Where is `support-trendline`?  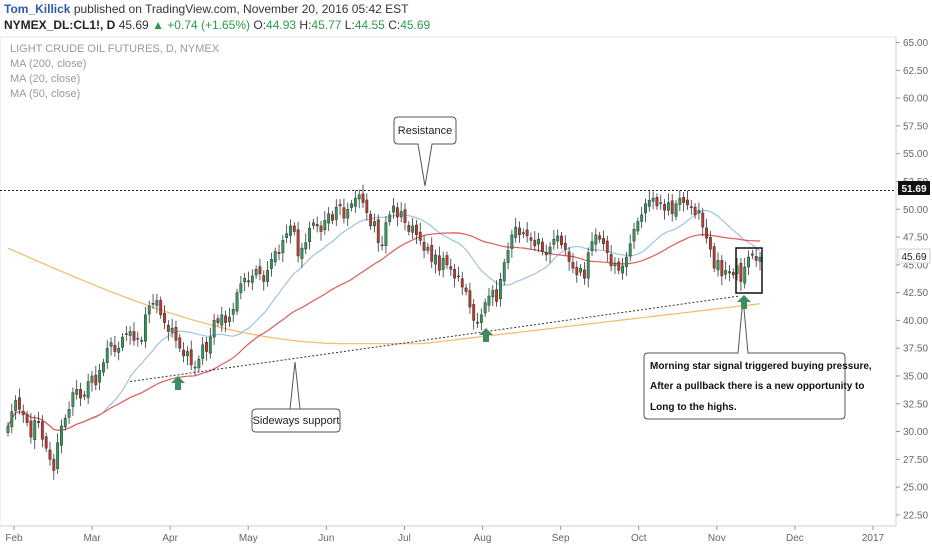
support-trendline is located at coordinates (435, 339).